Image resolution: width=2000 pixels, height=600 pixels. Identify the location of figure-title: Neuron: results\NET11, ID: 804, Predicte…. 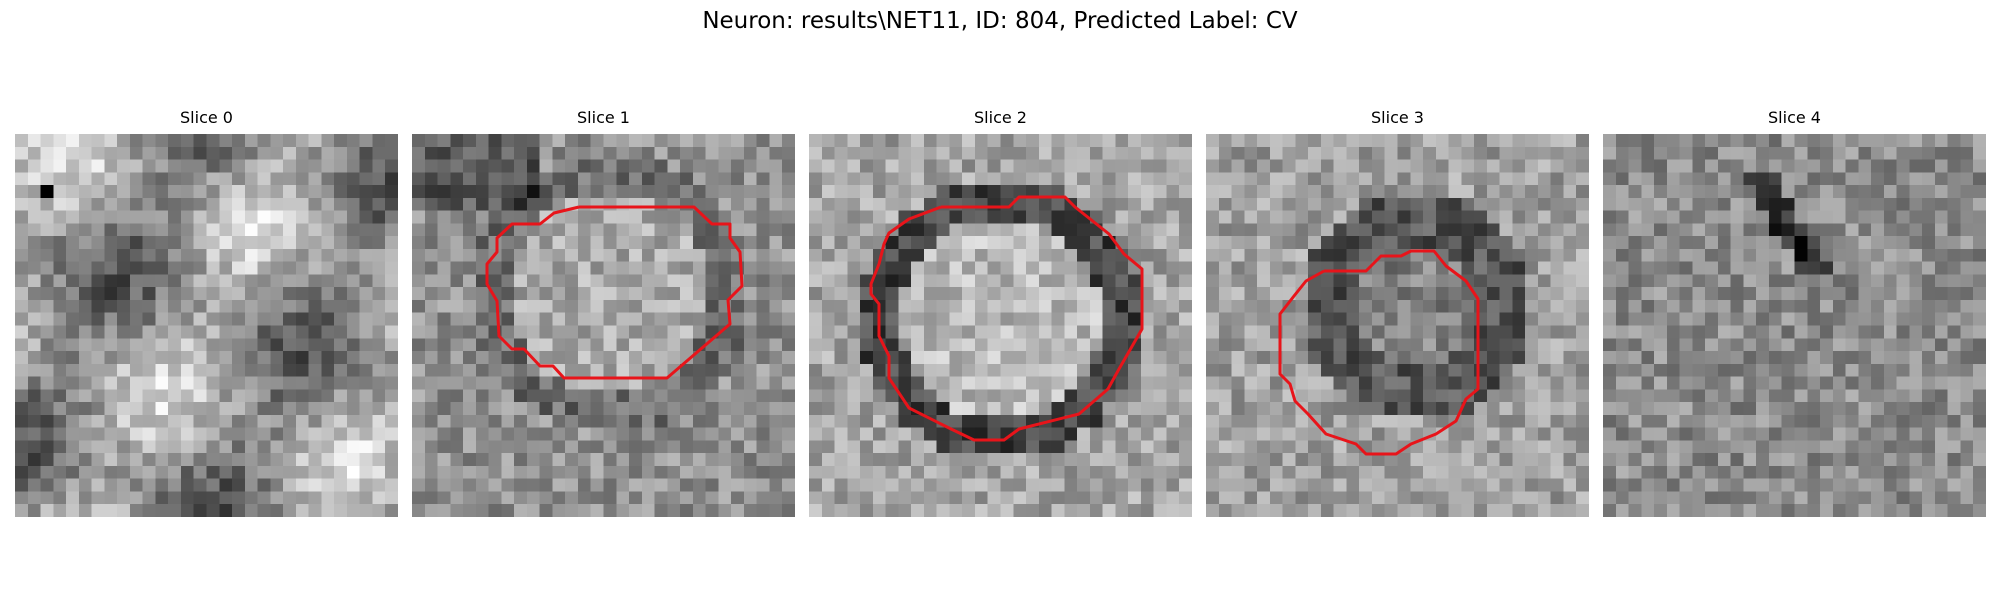
(1000, 21).